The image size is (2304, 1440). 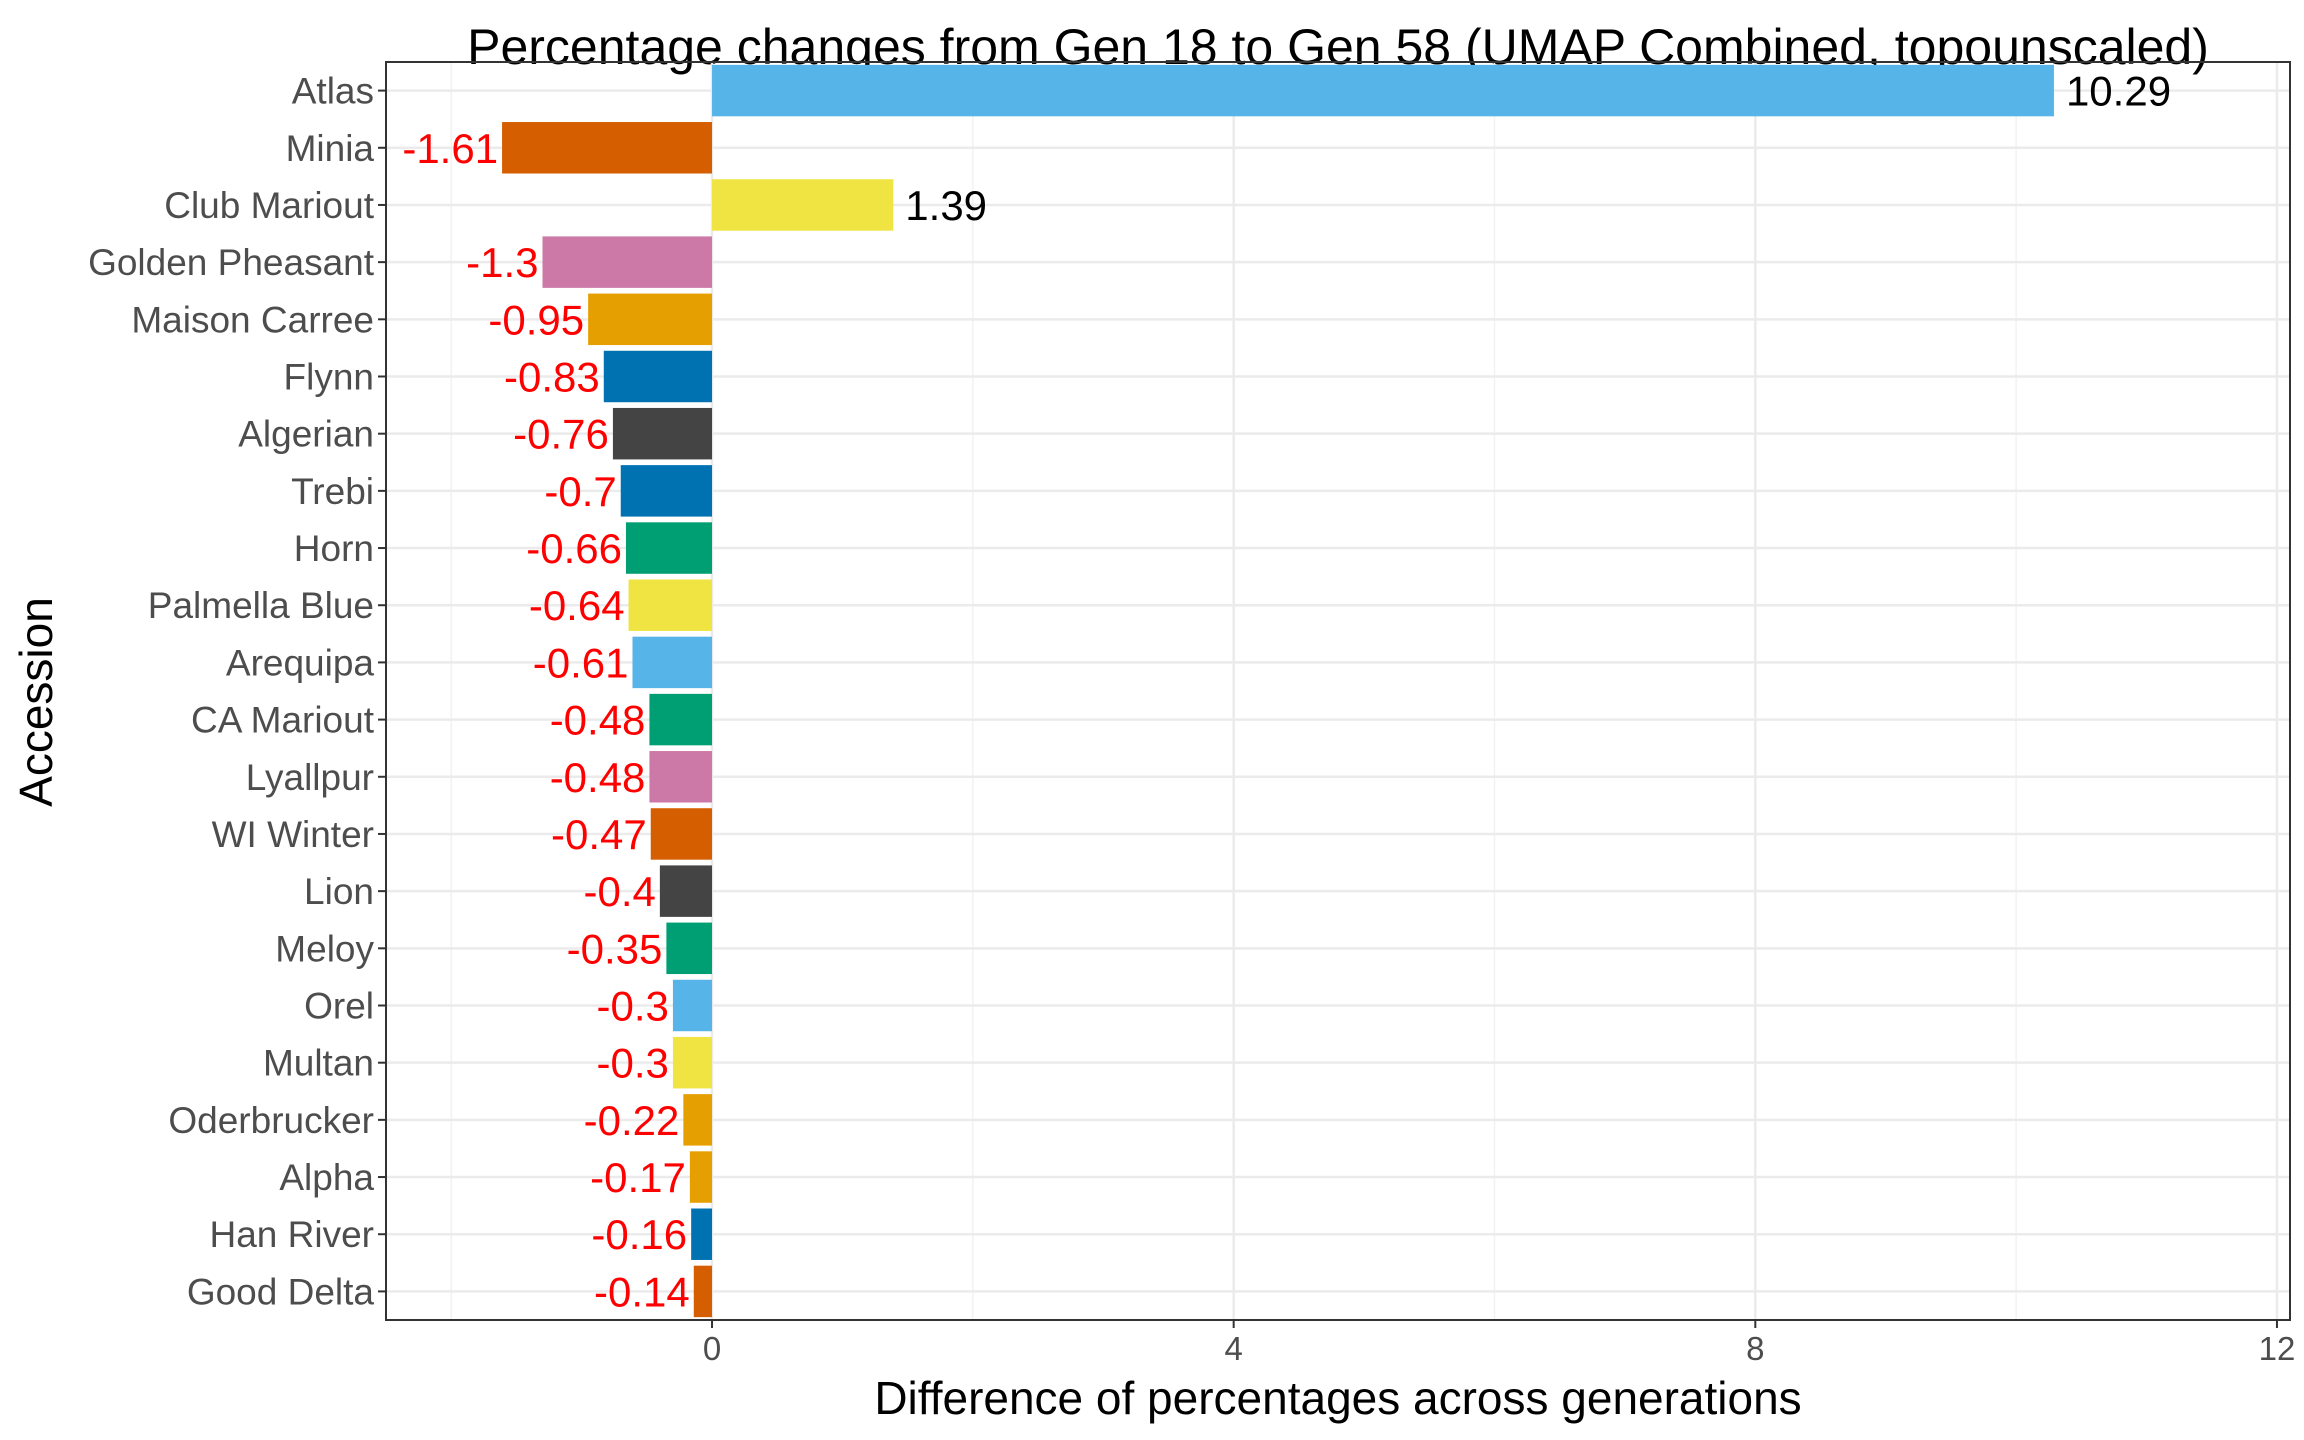 I want to click on x-tick-label: 12, so click(x=2277, y=1348).